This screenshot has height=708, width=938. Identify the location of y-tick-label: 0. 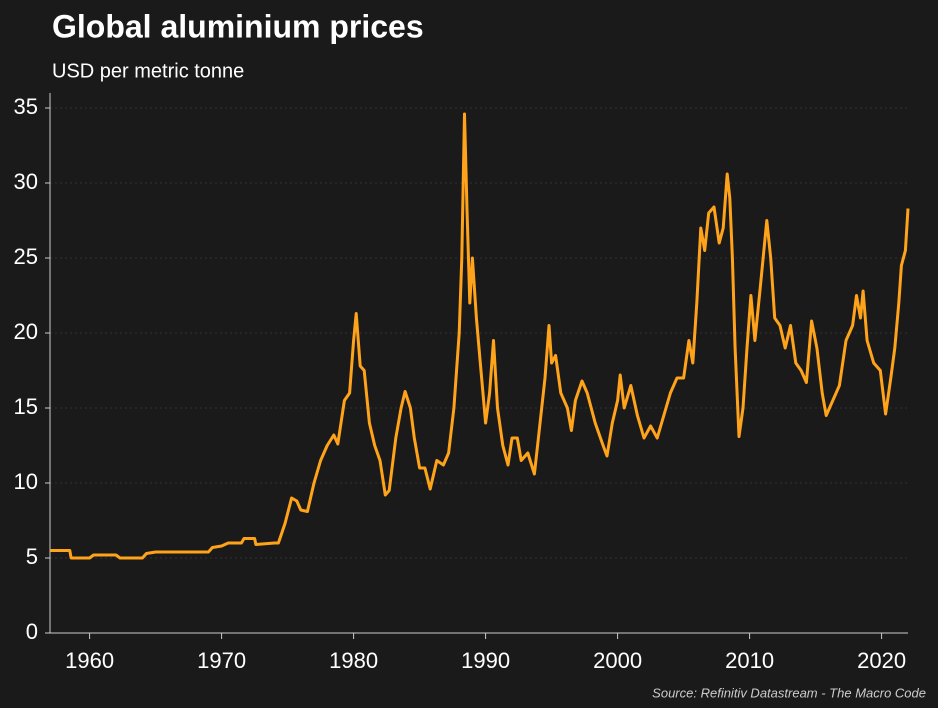
(32, 631).